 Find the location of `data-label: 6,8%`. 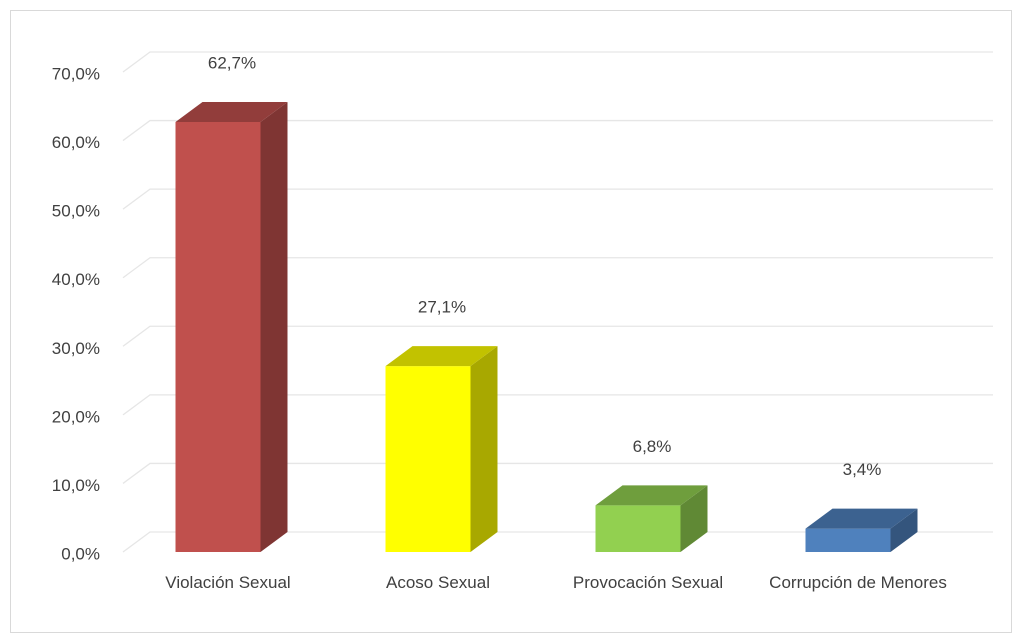

data-label: 6,8% is located at coordinates (652, 446).